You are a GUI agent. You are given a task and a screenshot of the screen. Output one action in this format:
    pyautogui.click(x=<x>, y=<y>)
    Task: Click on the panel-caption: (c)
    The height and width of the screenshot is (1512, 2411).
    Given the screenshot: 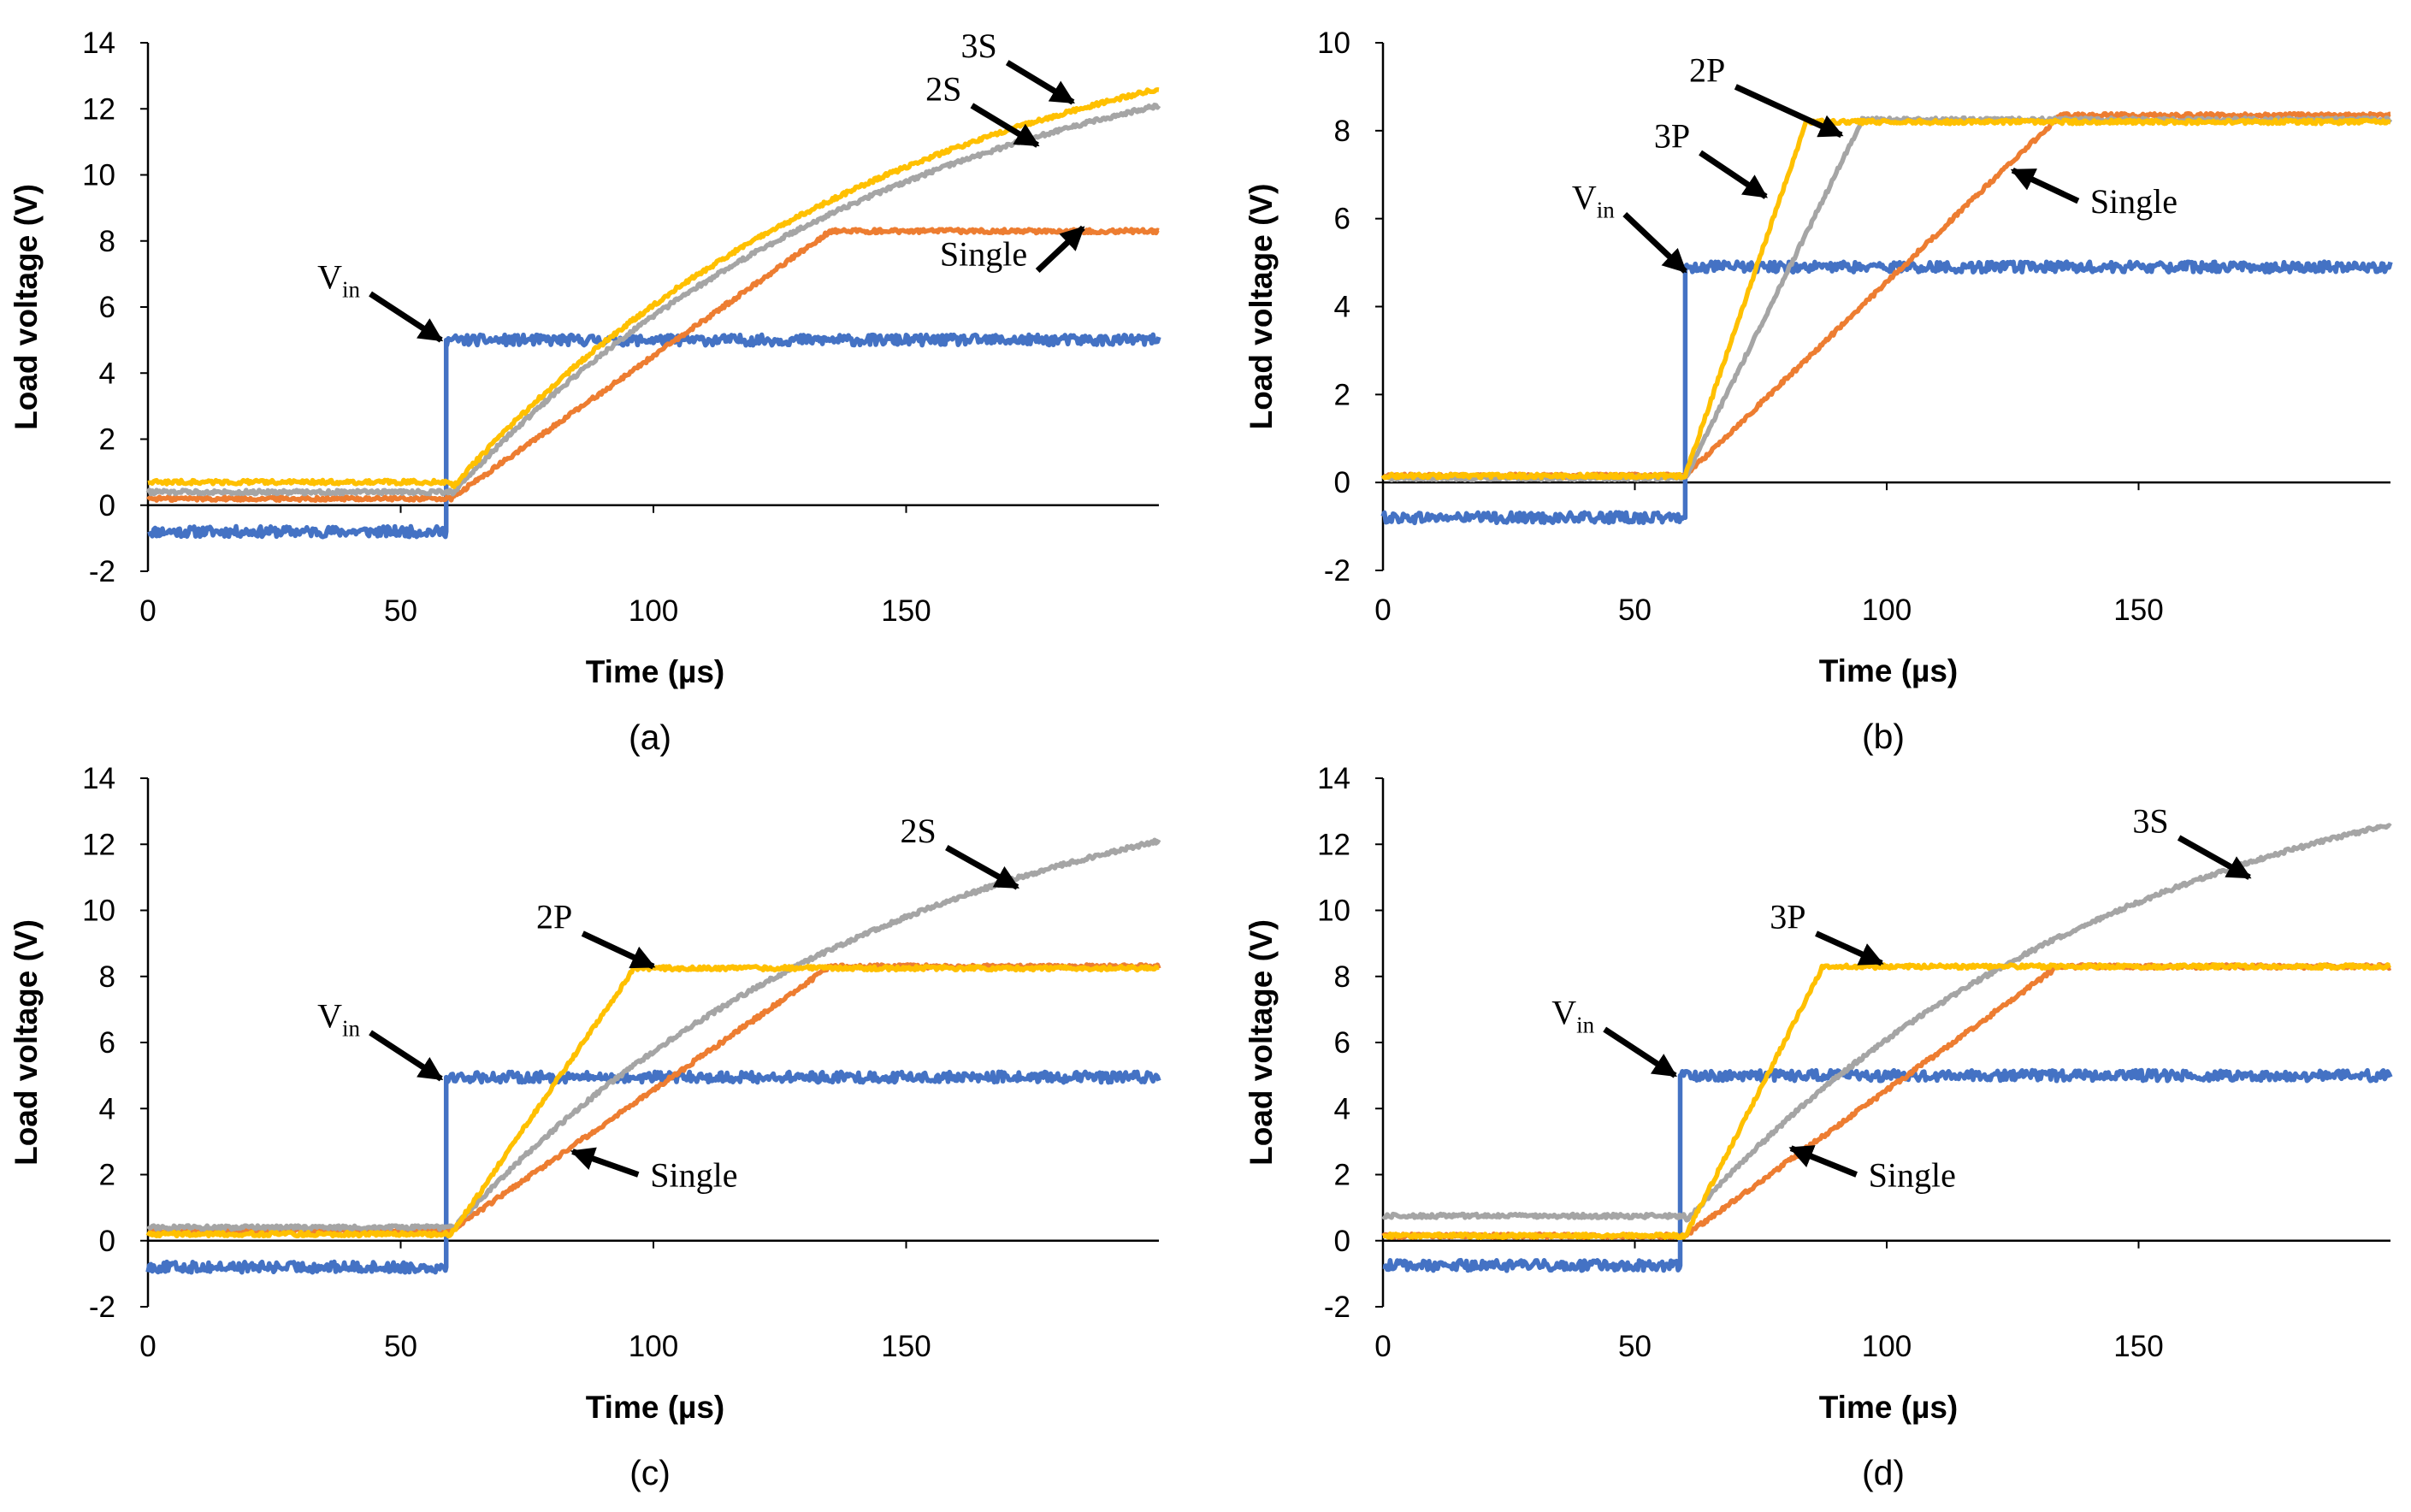 What is the action you would take?
    pyautogui.click(x=650, y=1472)
    